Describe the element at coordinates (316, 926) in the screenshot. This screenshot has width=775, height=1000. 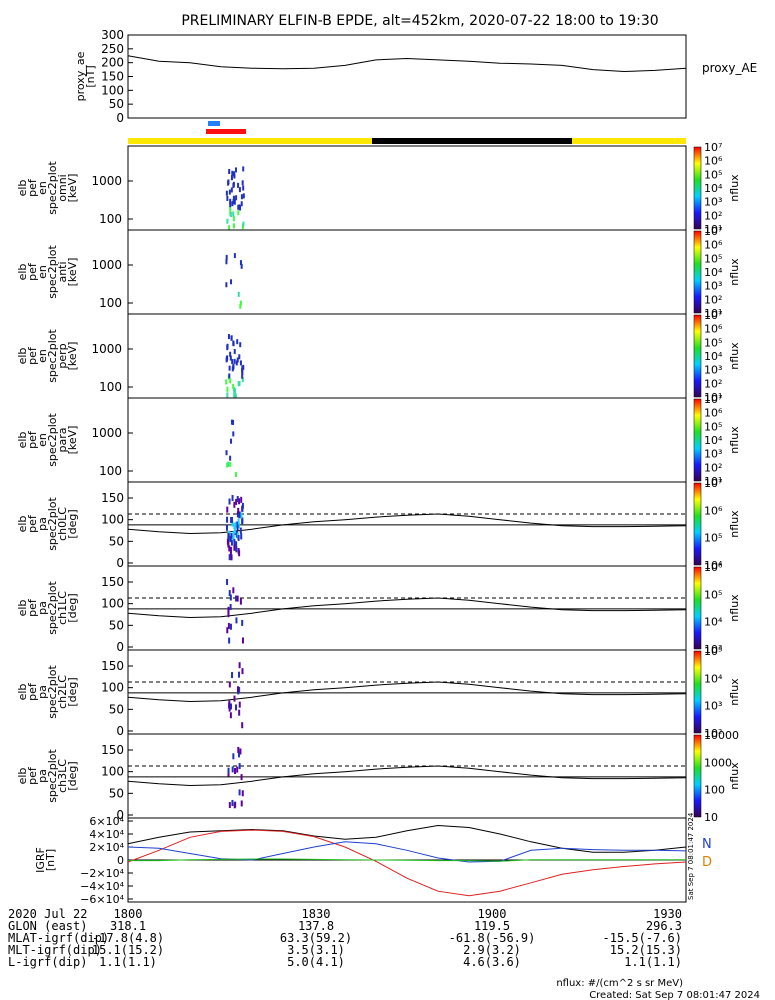
I see `footer-cell: 137.8` at that location.